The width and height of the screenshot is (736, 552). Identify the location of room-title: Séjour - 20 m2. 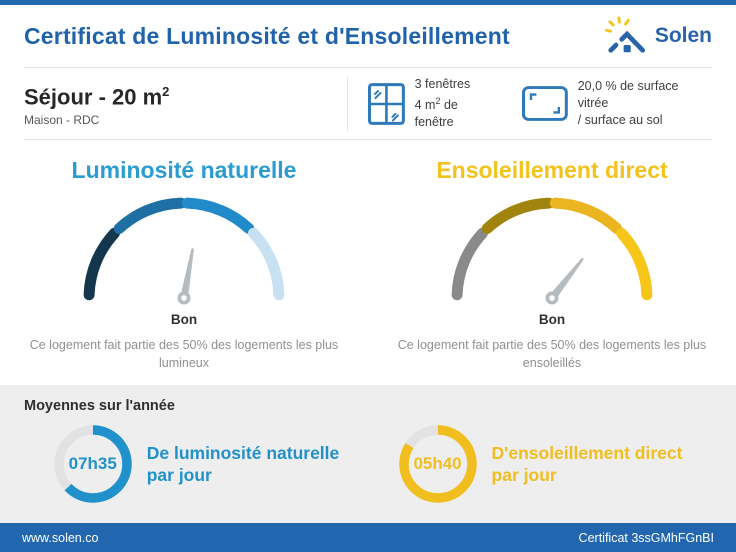
(97, 97).